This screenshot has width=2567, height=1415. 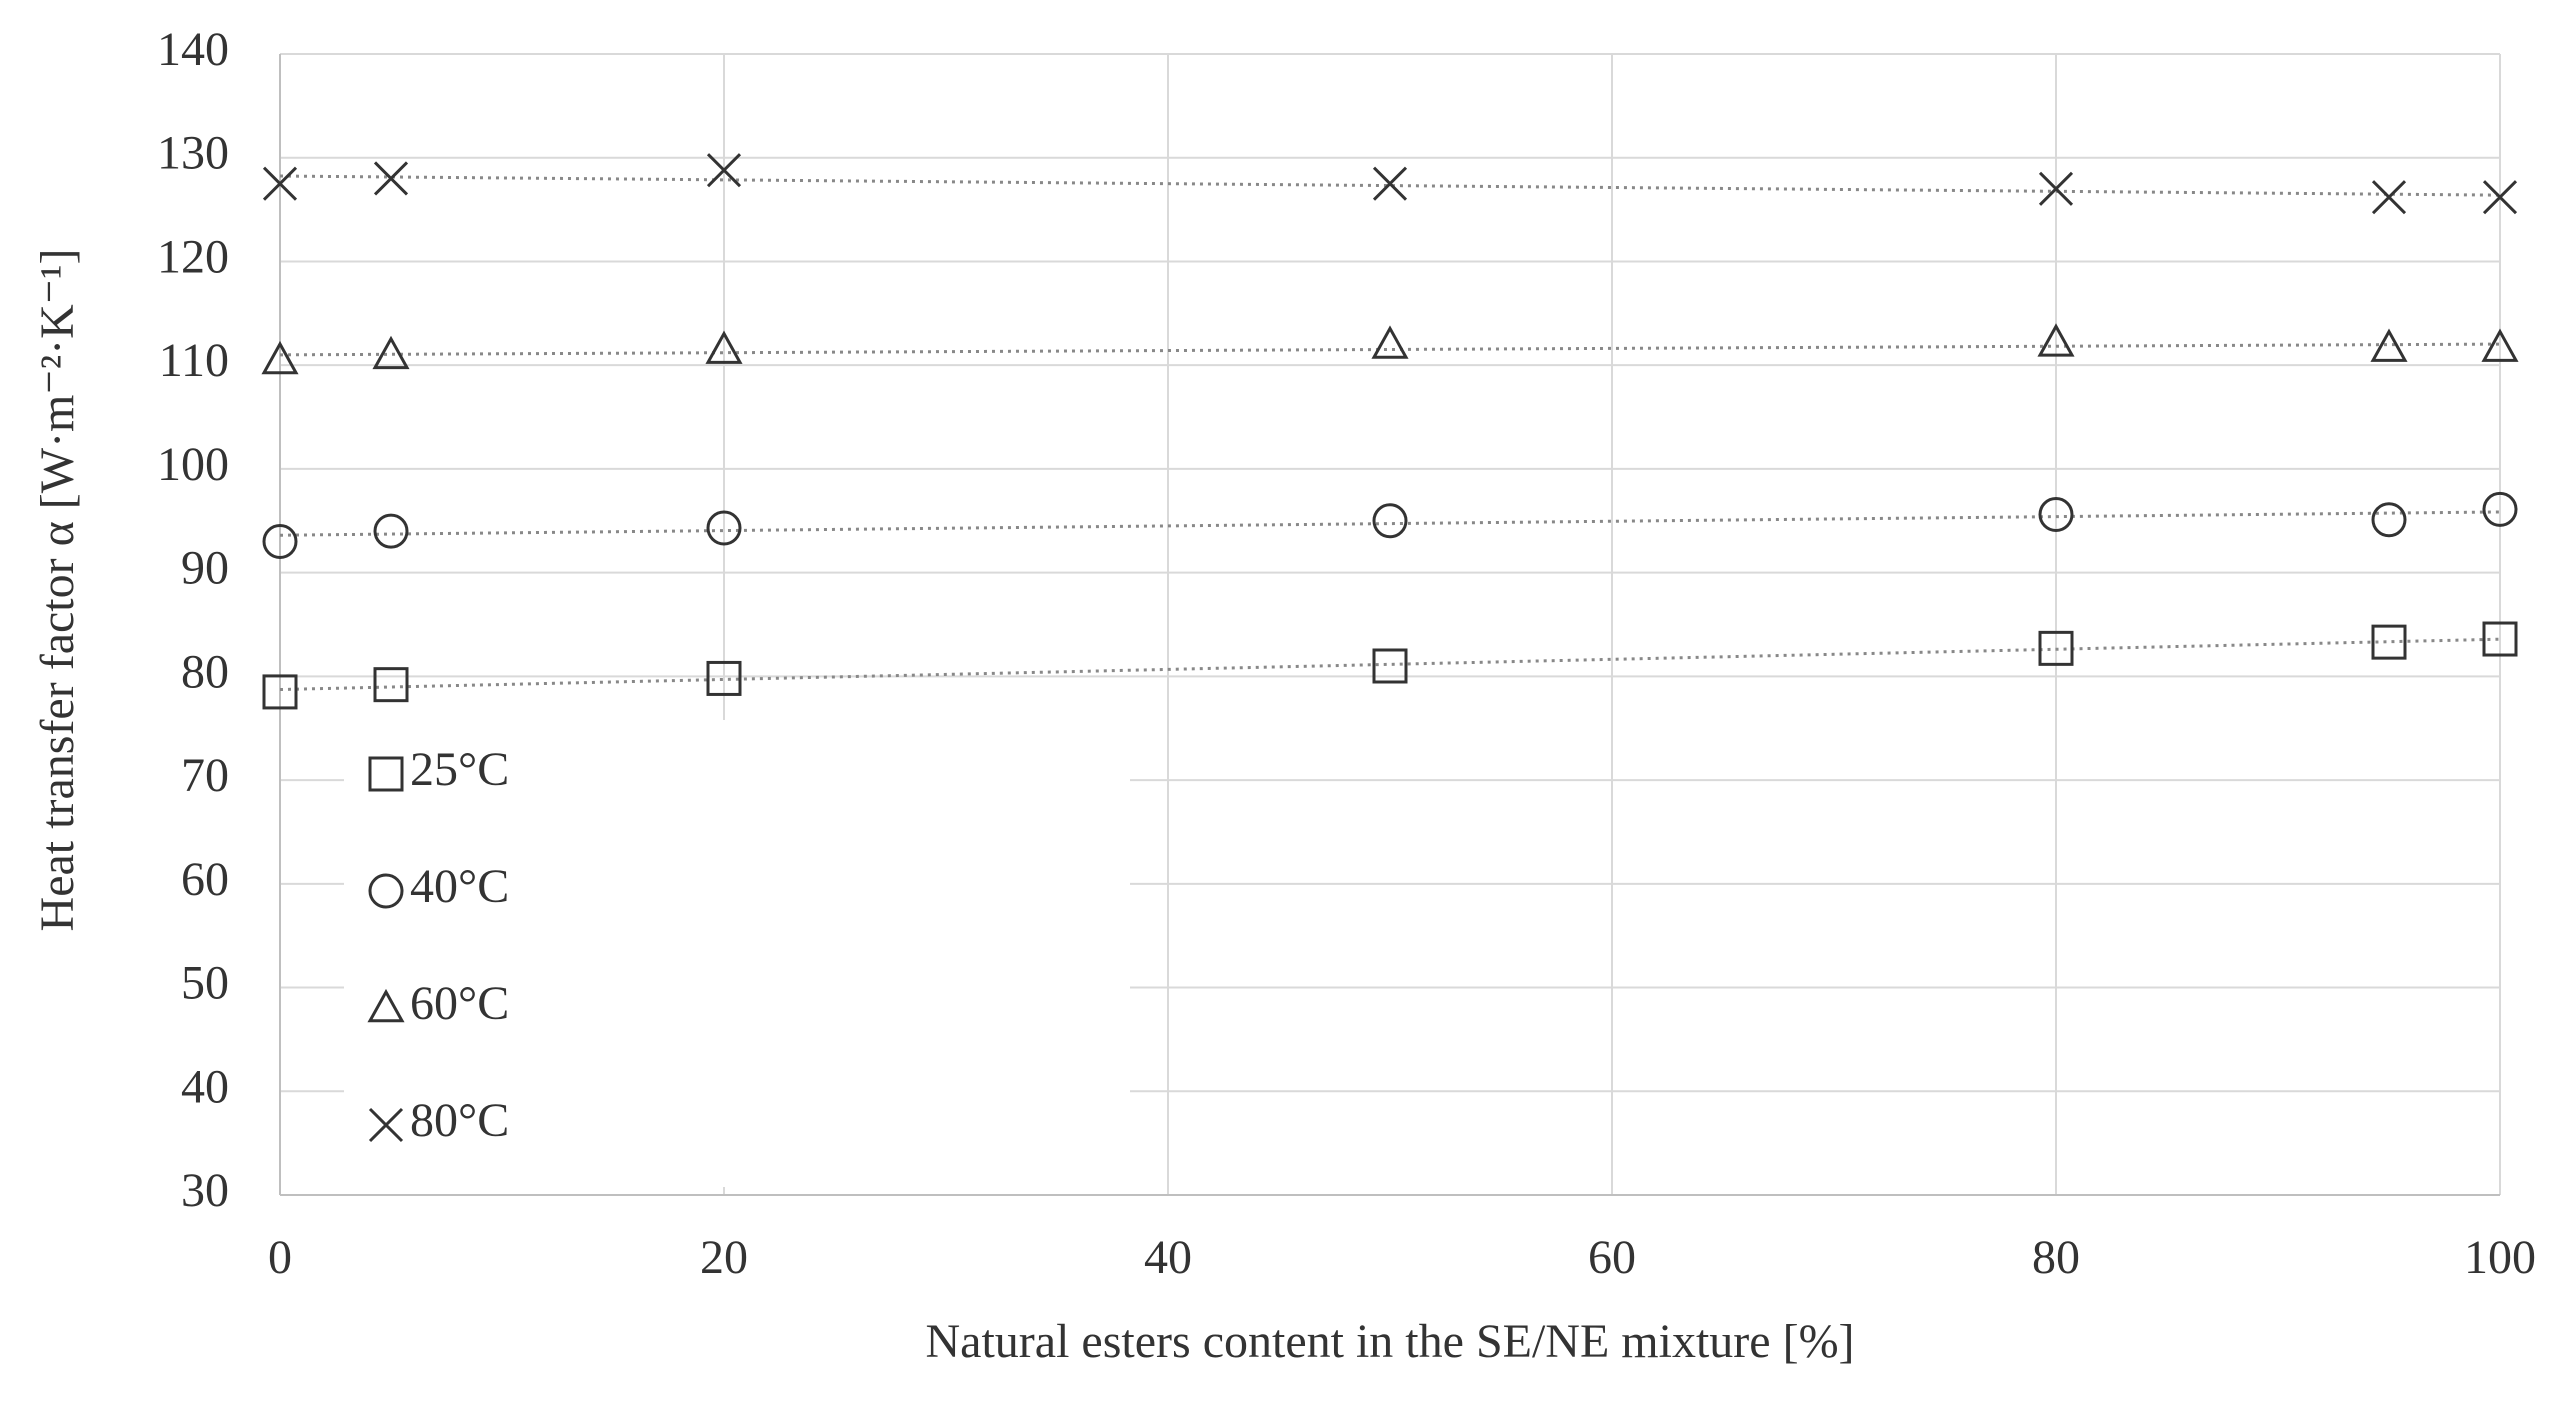 I want to click on y-tick-label: 80, so click(x=205, y=671).